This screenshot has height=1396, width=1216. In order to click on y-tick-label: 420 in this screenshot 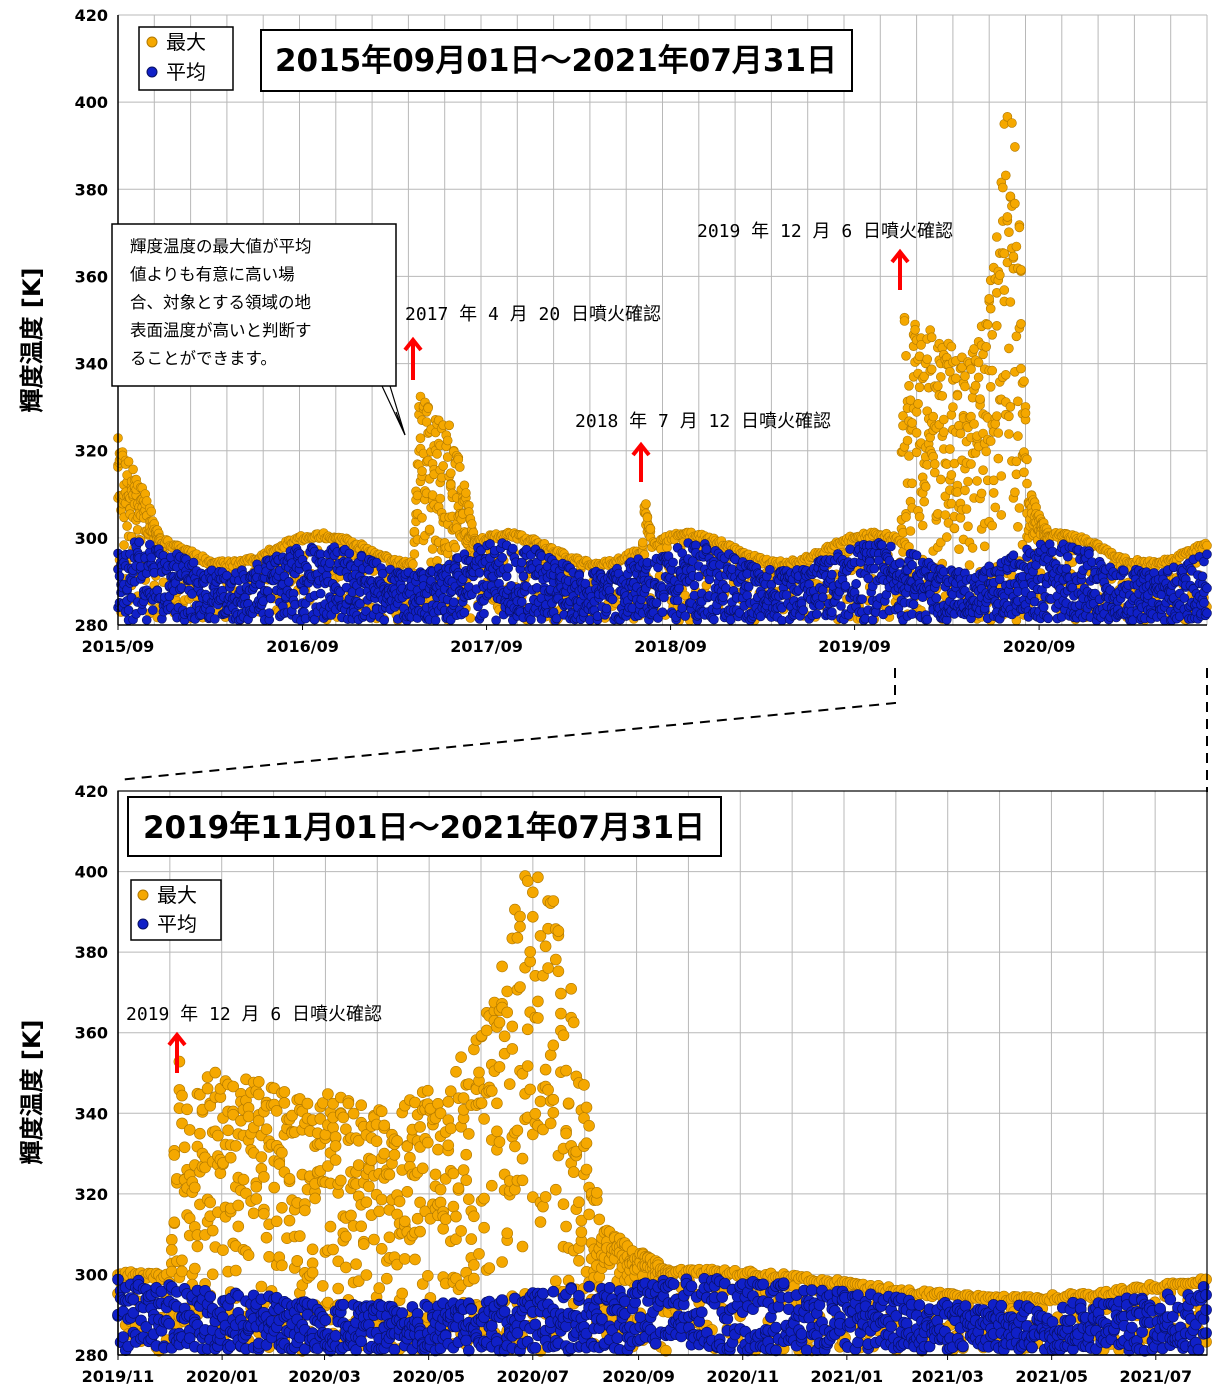, I will do `click(91, 15)`.